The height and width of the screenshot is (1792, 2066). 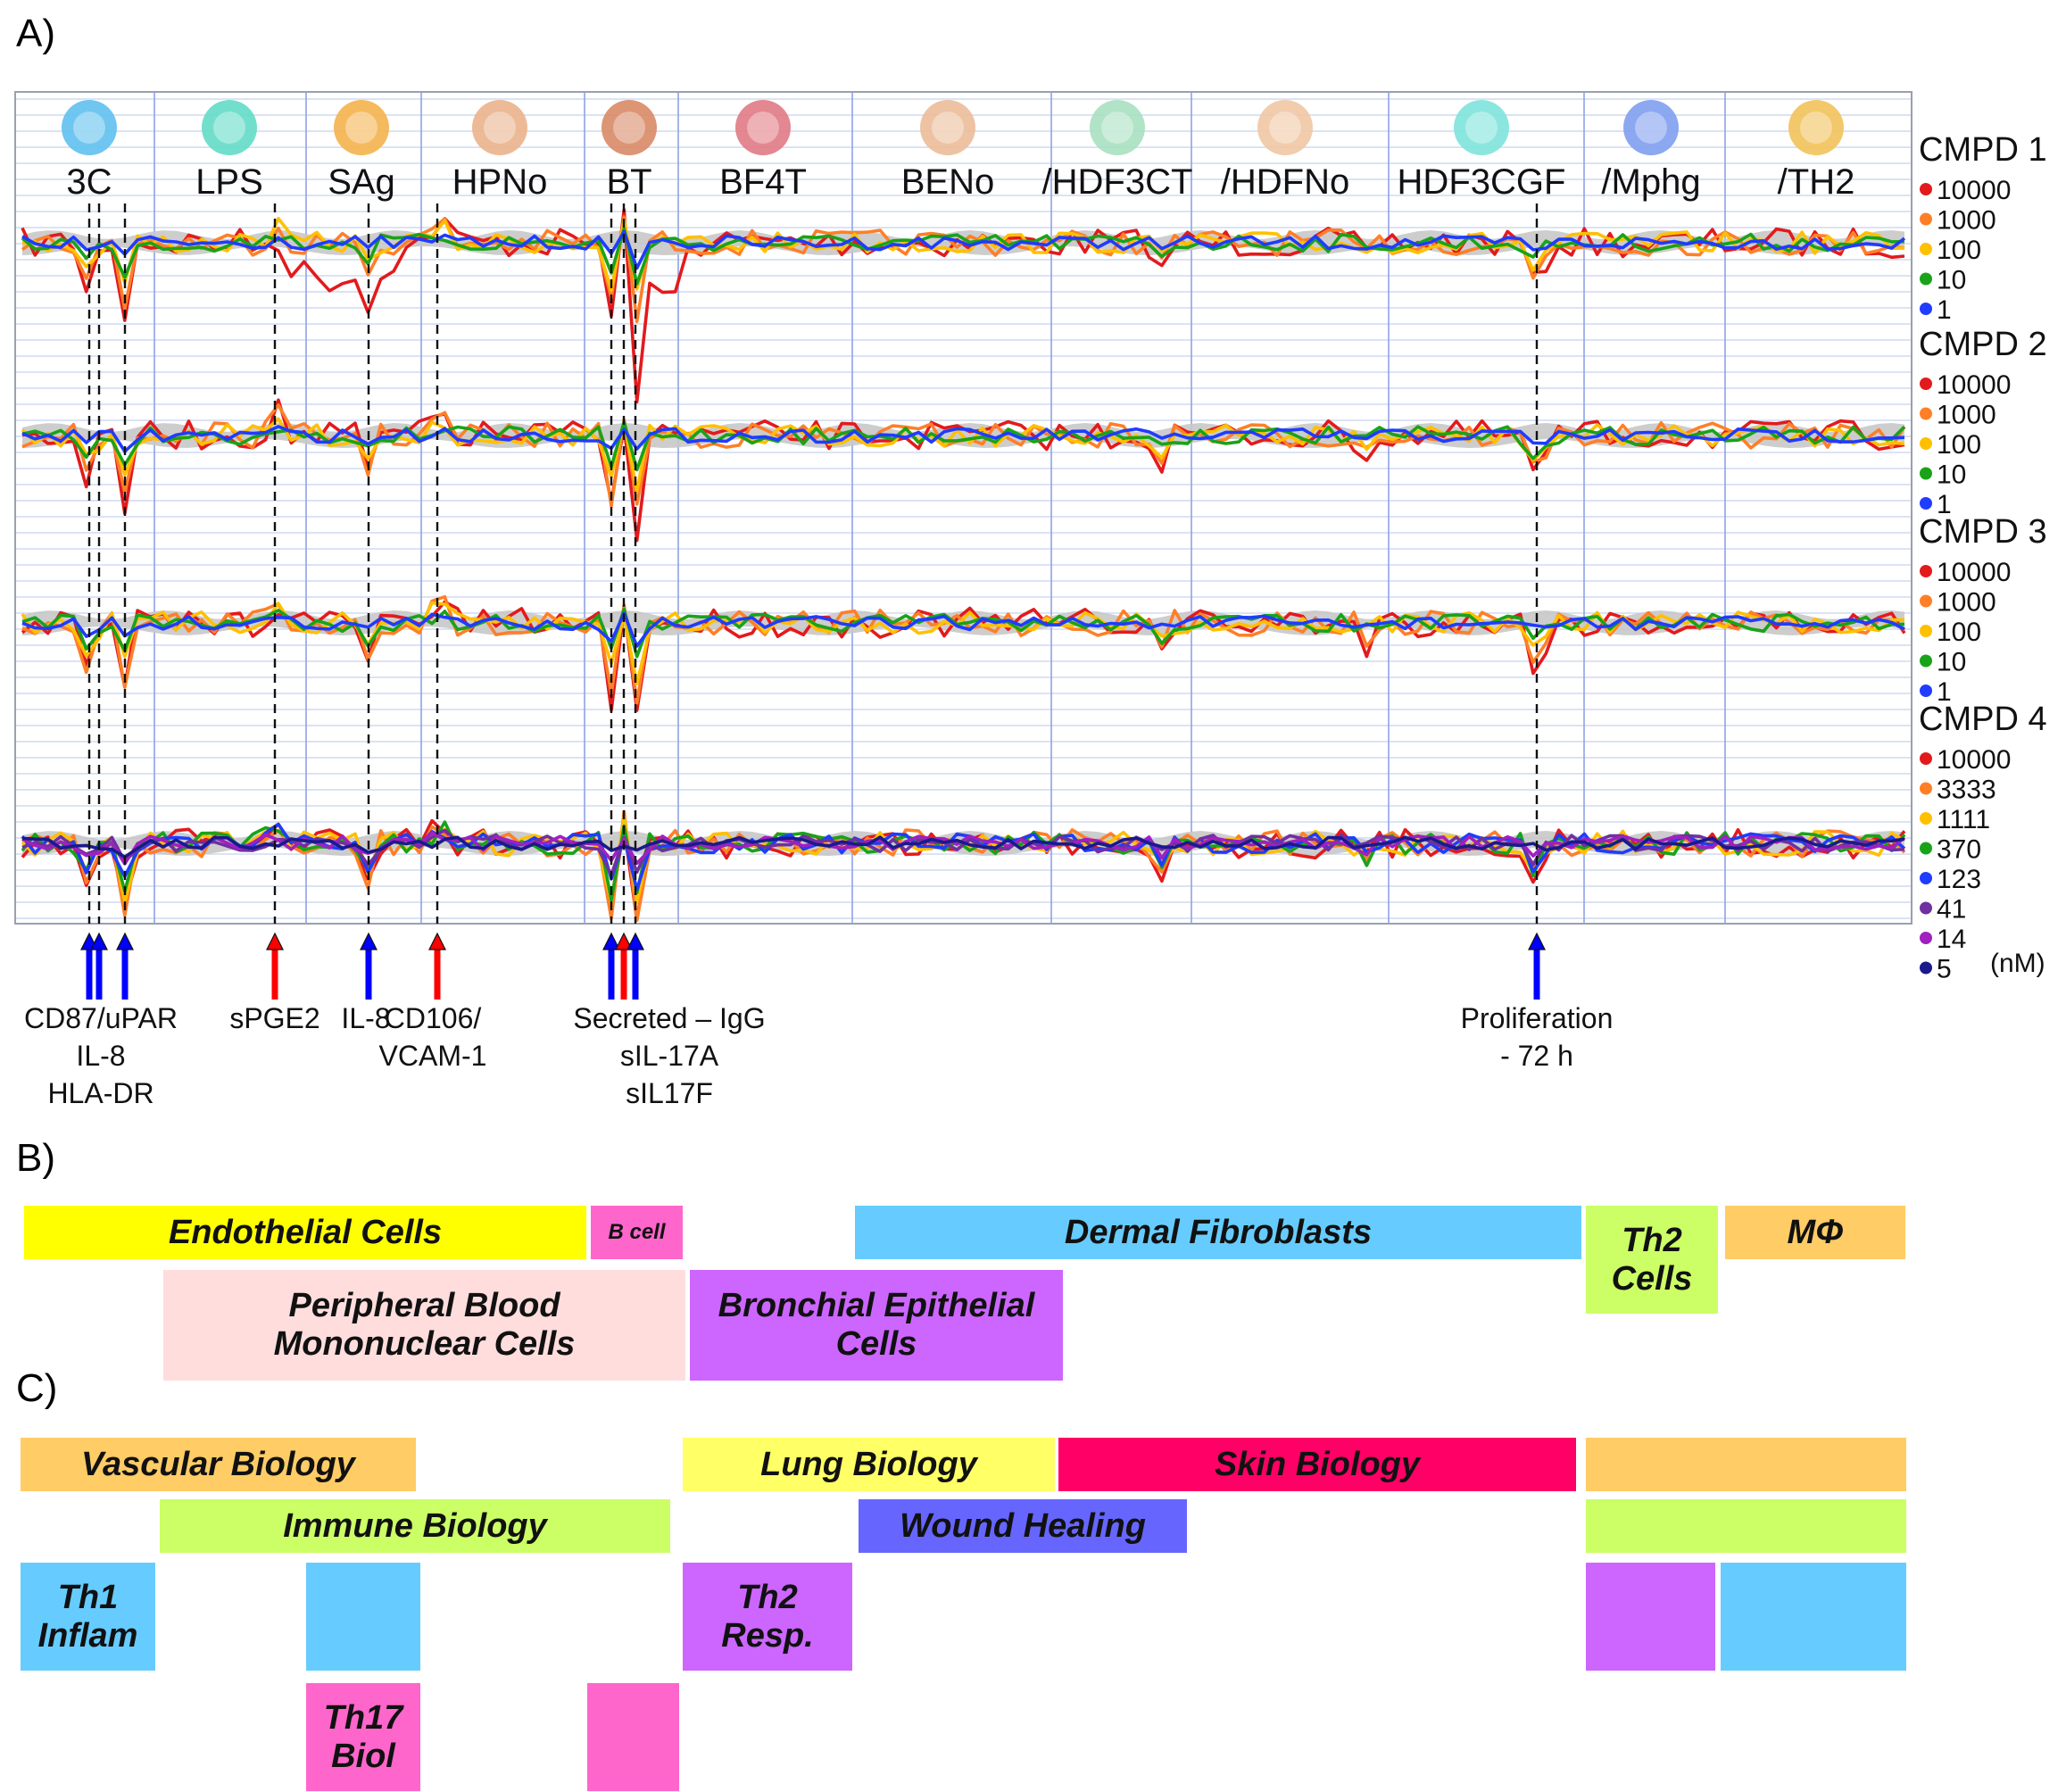 I want to click on system-label: BF4T, so click(x=763, y=182).